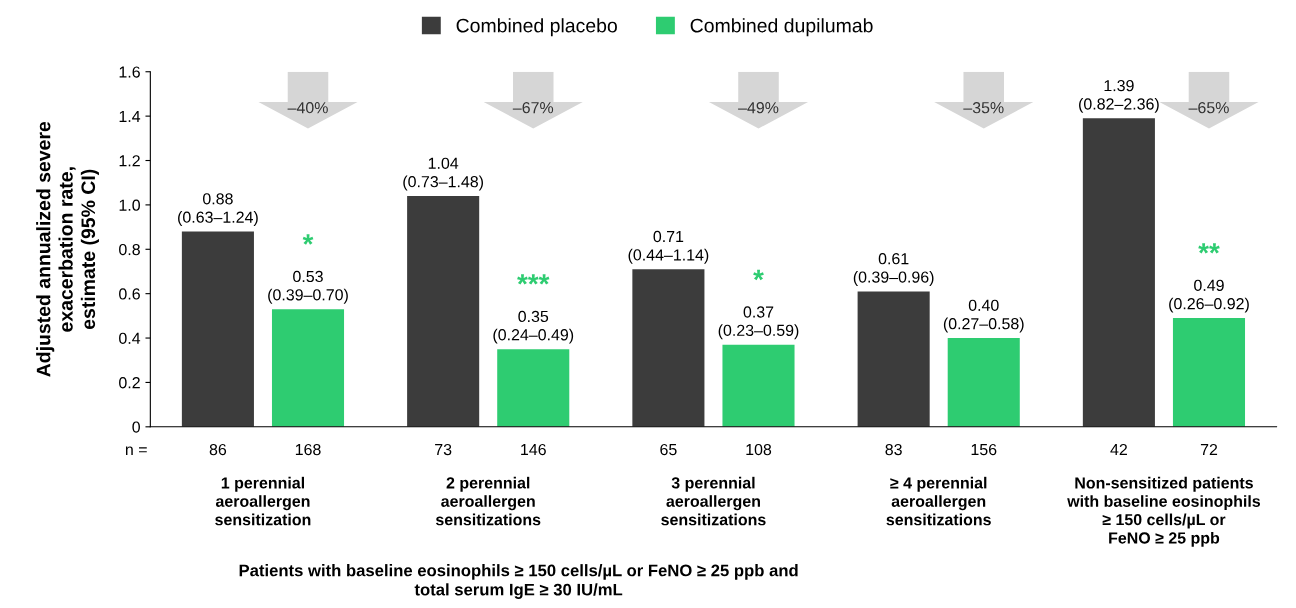  I want to click on text: 72, so click(1209, 449).